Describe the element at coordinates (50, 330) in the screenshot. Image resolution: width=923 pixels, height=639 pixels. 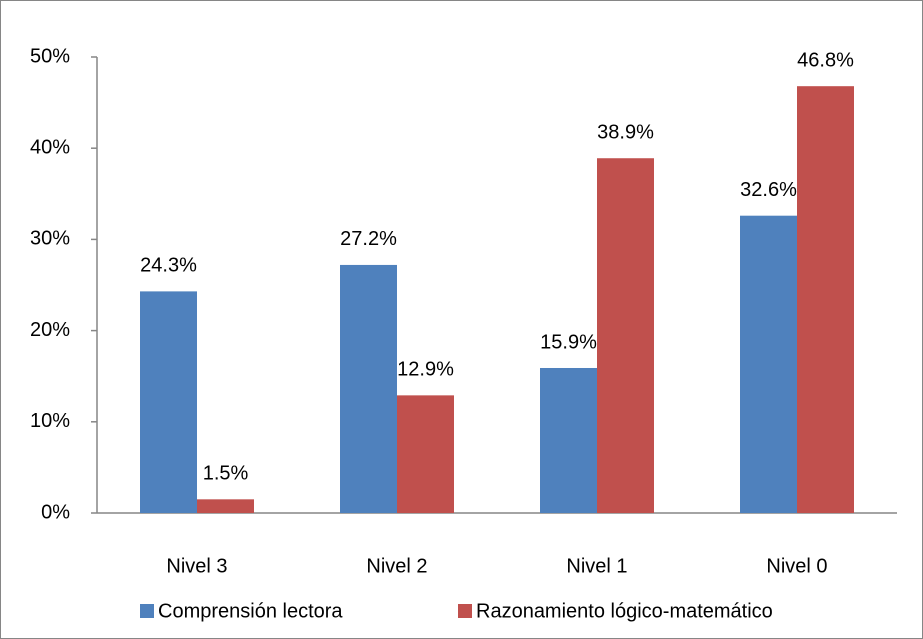
I see `y-tick-label: 20%` at that location.